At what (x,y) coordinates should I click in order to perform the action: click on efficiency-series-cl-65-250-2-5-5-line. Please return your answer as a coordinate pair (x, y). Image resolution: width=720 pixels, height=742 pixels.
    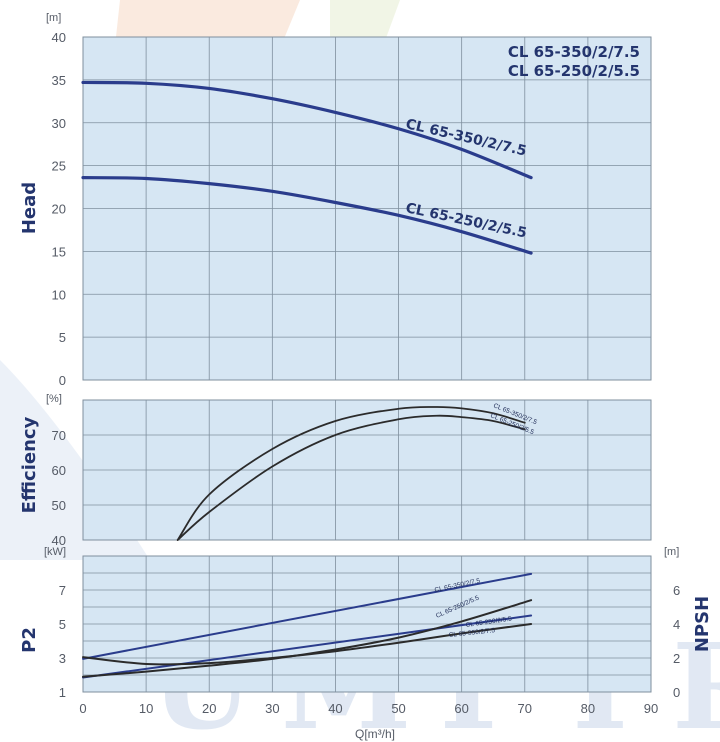
    Looking at the image, I should click on (351, 477).